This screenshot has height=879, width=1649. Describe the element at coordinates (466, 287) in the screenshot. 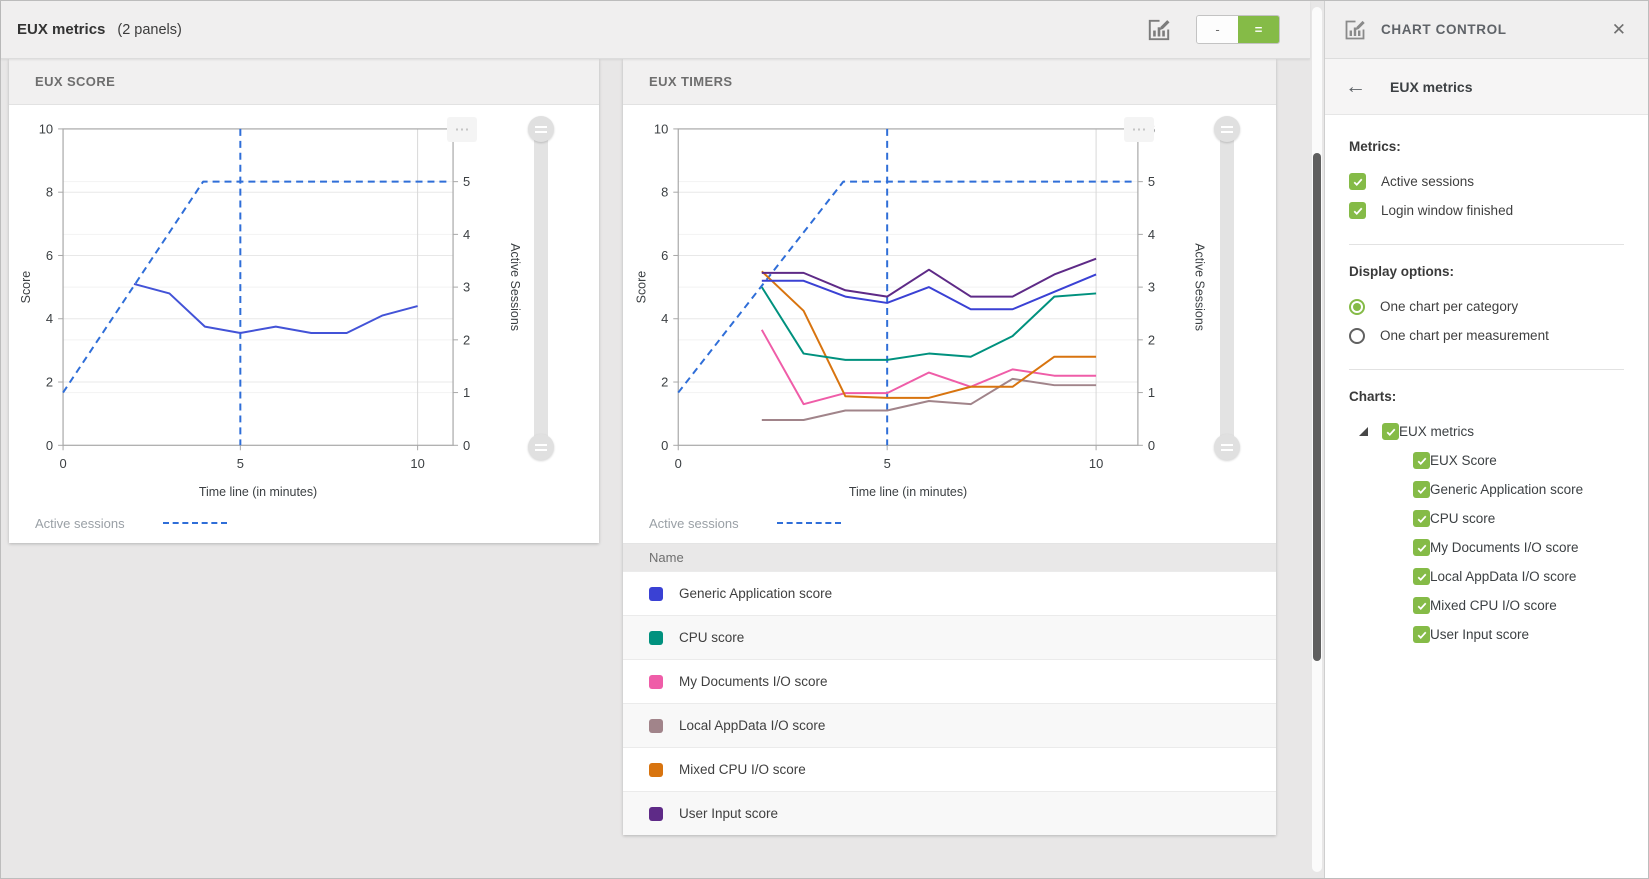

I see `svg-text: 3` at that location.